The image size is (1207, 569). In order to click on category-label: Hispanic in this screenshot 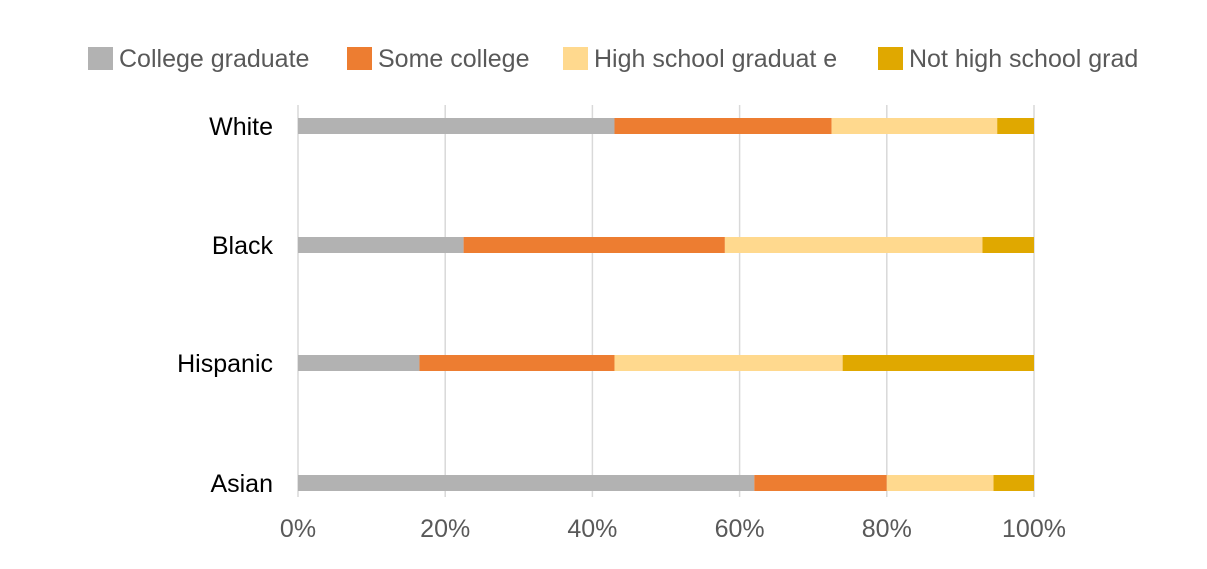, I will do `click(225, 364)`.